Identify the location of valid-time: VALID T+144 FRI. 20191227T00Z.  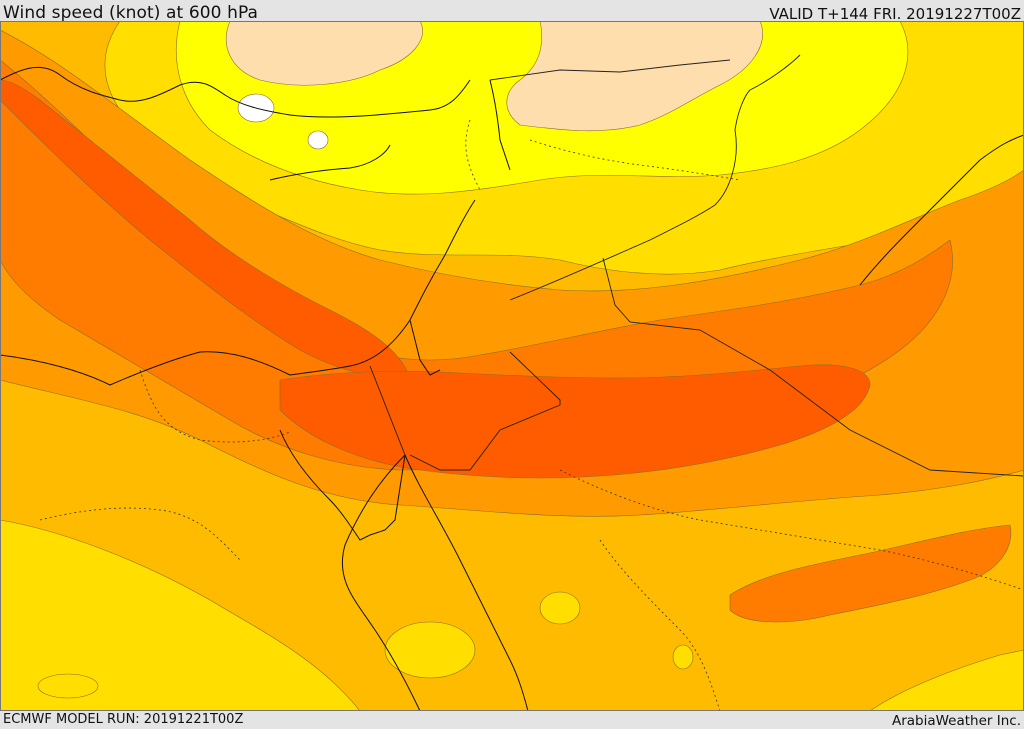
(895, 14).